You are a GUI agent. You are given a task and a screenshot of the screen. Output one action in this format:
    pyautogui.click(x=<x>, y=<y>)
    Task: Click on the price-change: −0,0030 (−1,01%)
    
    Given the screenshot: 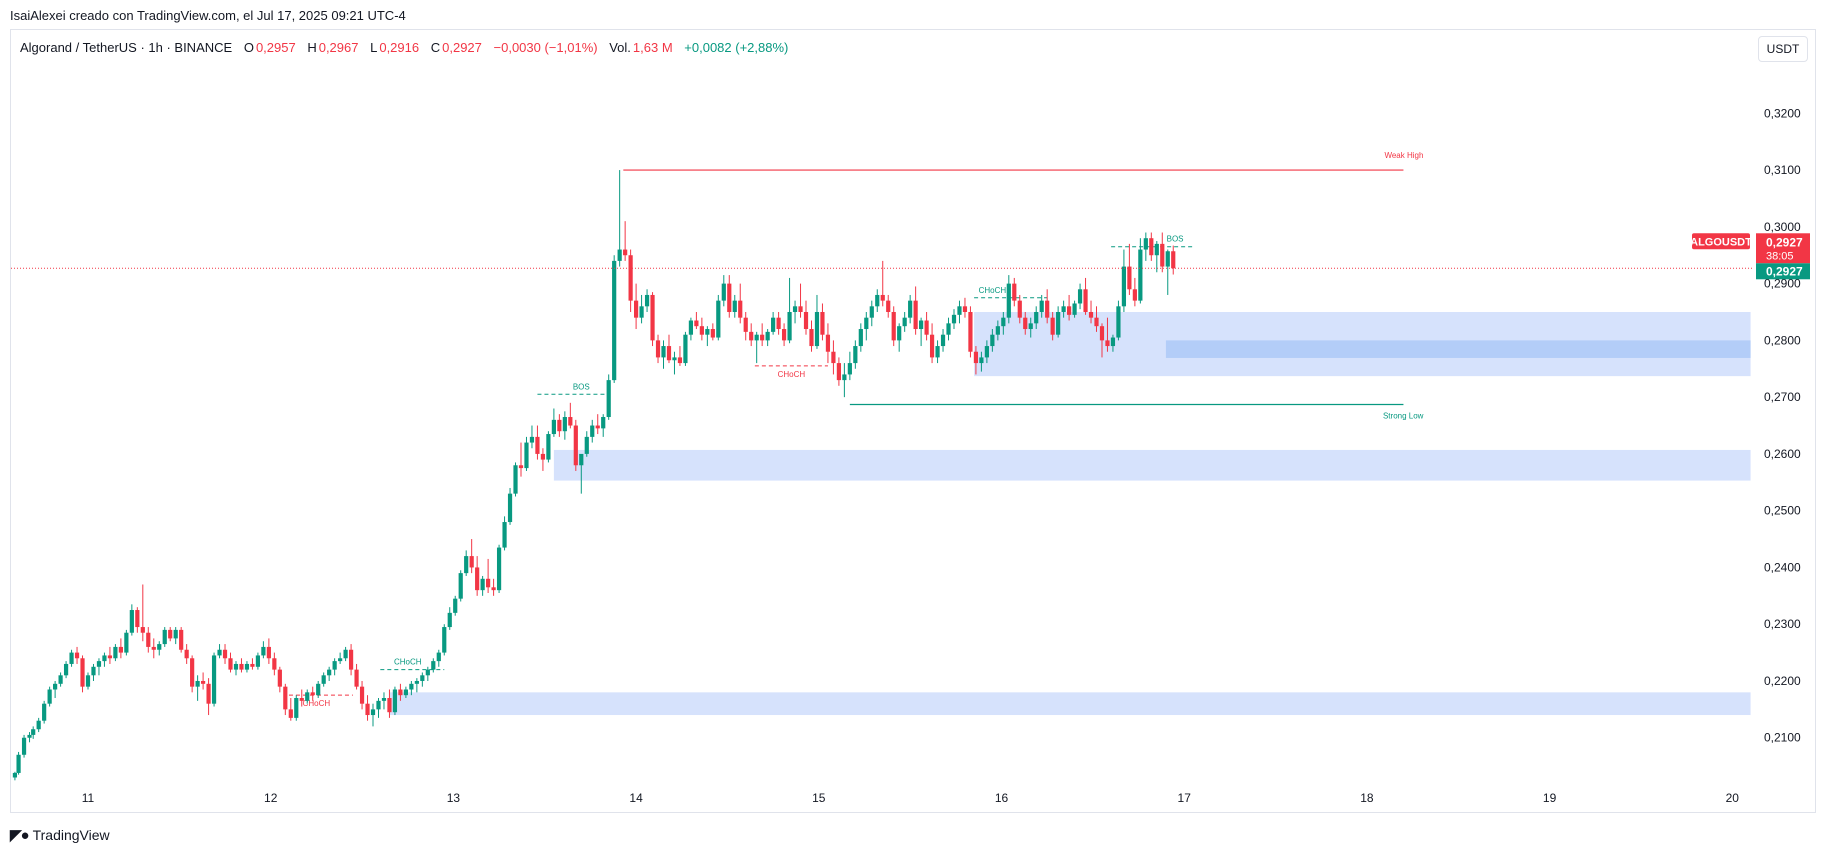 What is the action you would take?
    pyautogui.click(x=545, y=47)
    